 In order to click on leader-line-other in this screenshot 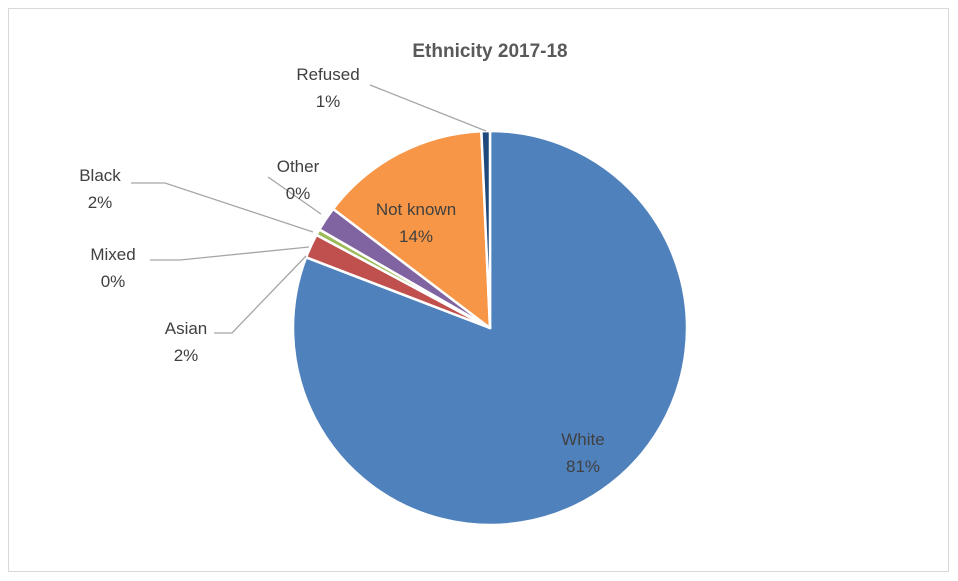, I will do `click(294, 195)`.